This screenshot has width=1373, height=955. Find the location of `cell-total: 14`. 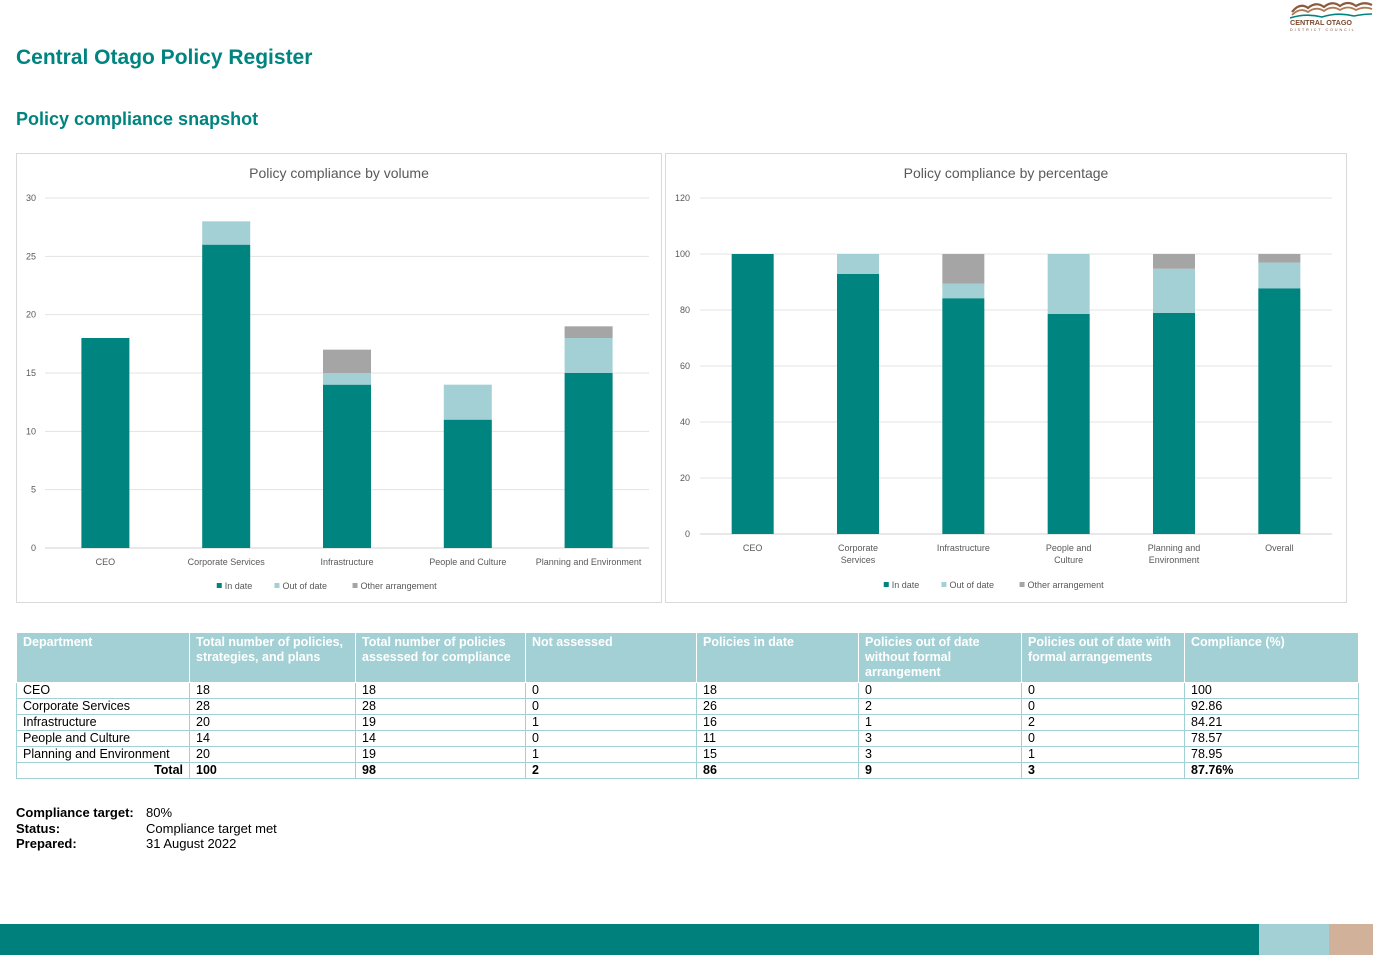

cell-total: 14 is located at coordinates (272, 738).